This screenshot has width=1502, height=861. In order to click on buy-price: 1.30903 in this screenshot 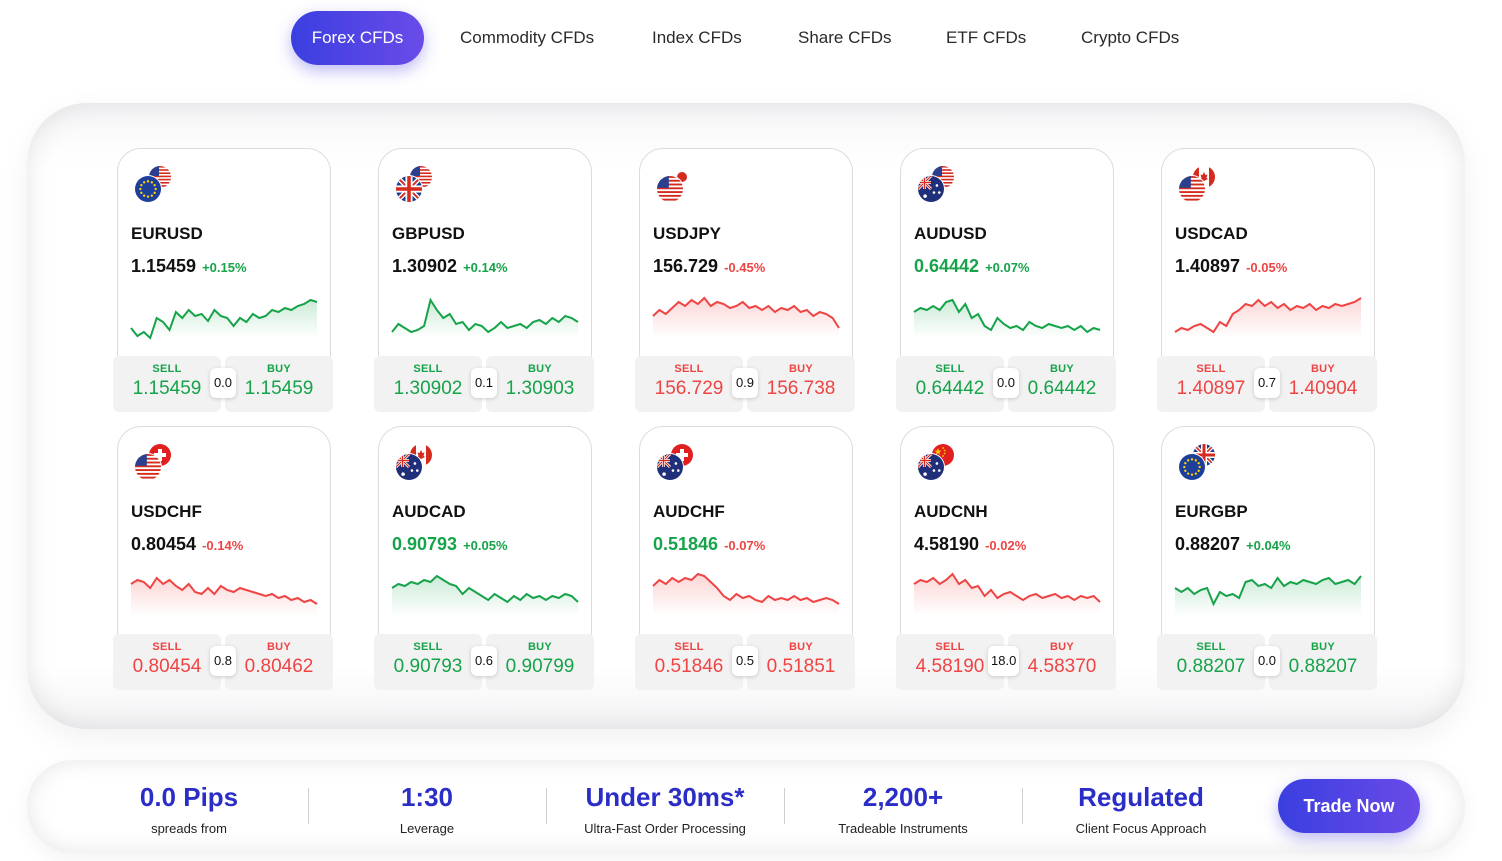, I will do `click(540, 388)`.